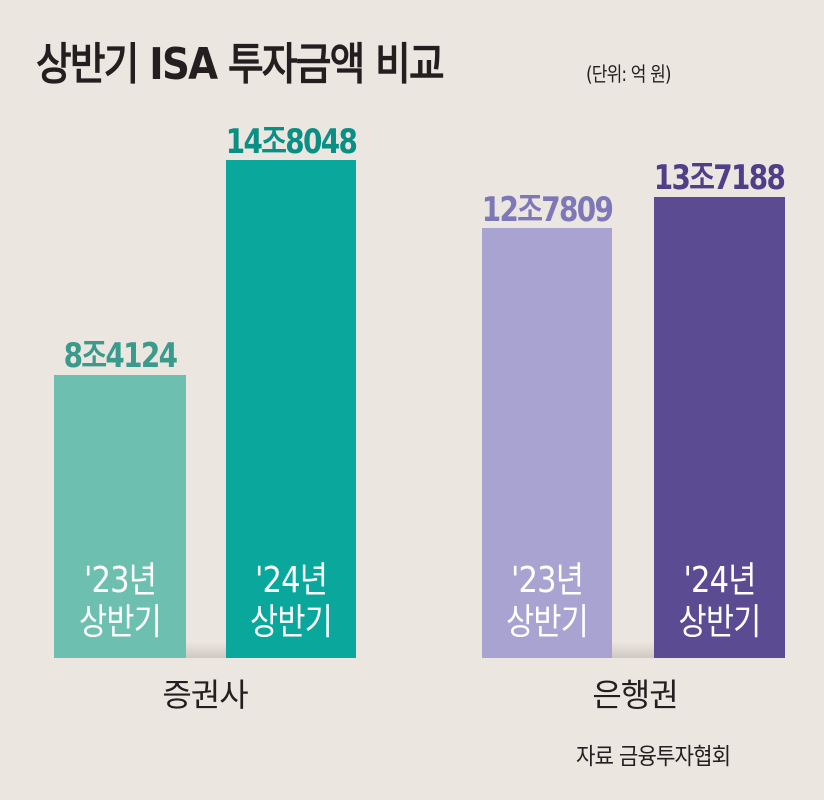 Image resolution: width=824 pixels, height=800 pixels. What do you see at coordinates (547, 443) in the screenshot?
I see `bar-banks-2023: '23년 상반기` at bounding box center [547, 443].